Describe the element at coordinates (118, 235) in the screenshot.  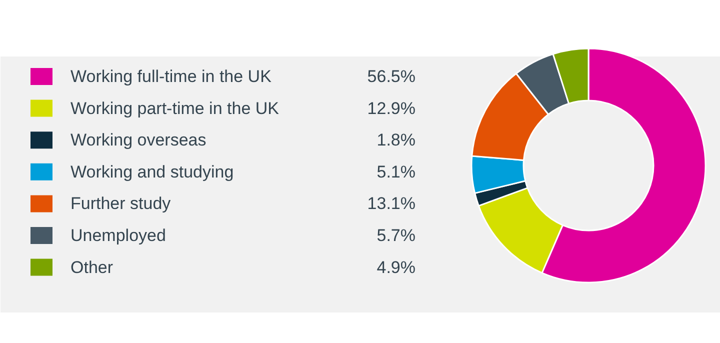
I see `legend-label: Unemployed` at that location.